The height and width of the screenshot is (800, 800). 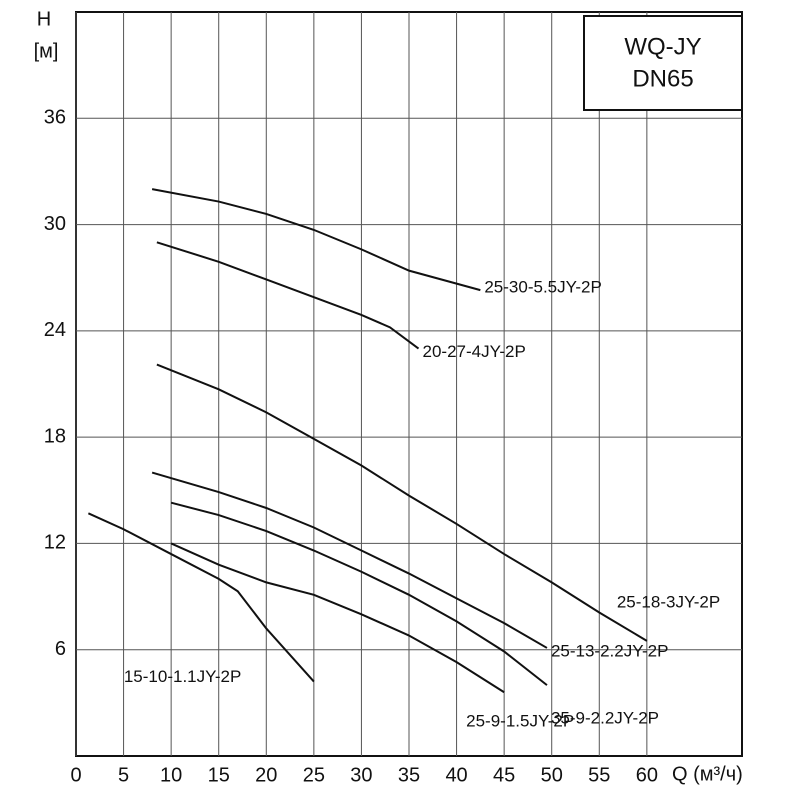 I want to click on curve-label: 25-18-3JY-2P, so click(x=668, y=601).